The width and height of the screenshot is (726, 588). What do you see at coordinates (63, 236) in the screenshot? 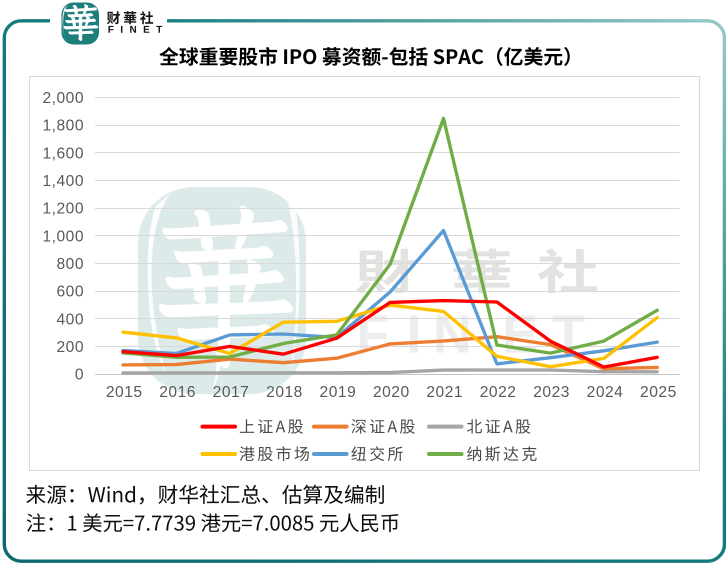
I see `svg-text: 1,000` at bounding box center [63, 236].